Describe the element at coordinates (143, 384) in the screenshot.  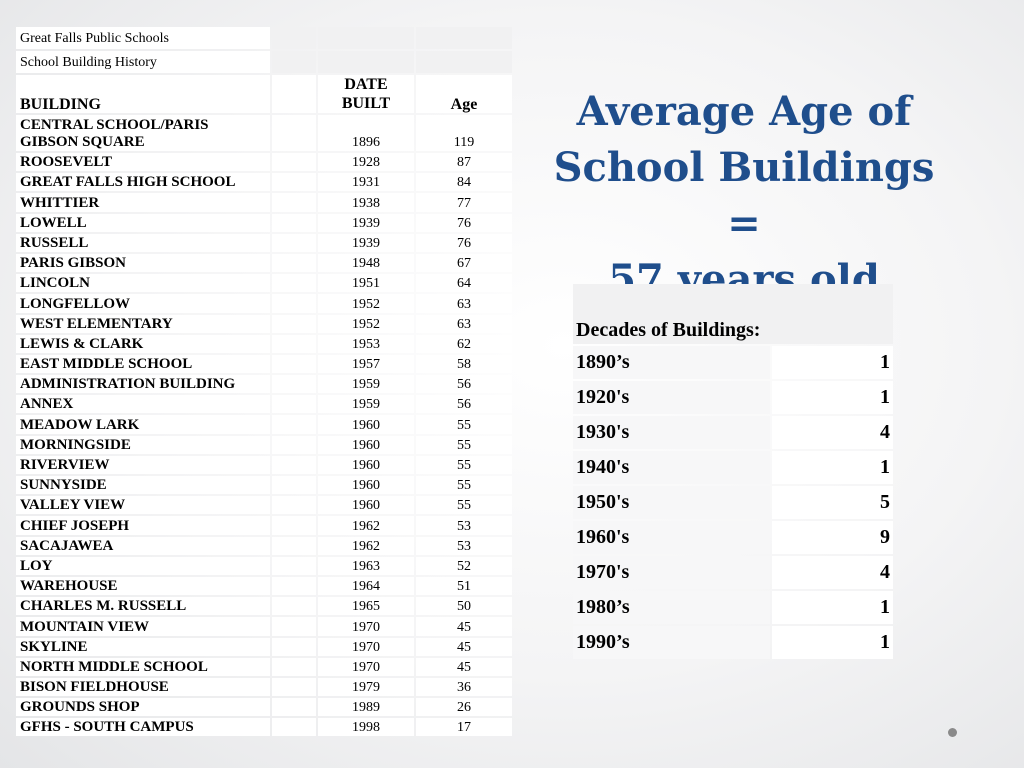
I see `building-name-cell: ADMINISTRATION BUILDING` at that location.